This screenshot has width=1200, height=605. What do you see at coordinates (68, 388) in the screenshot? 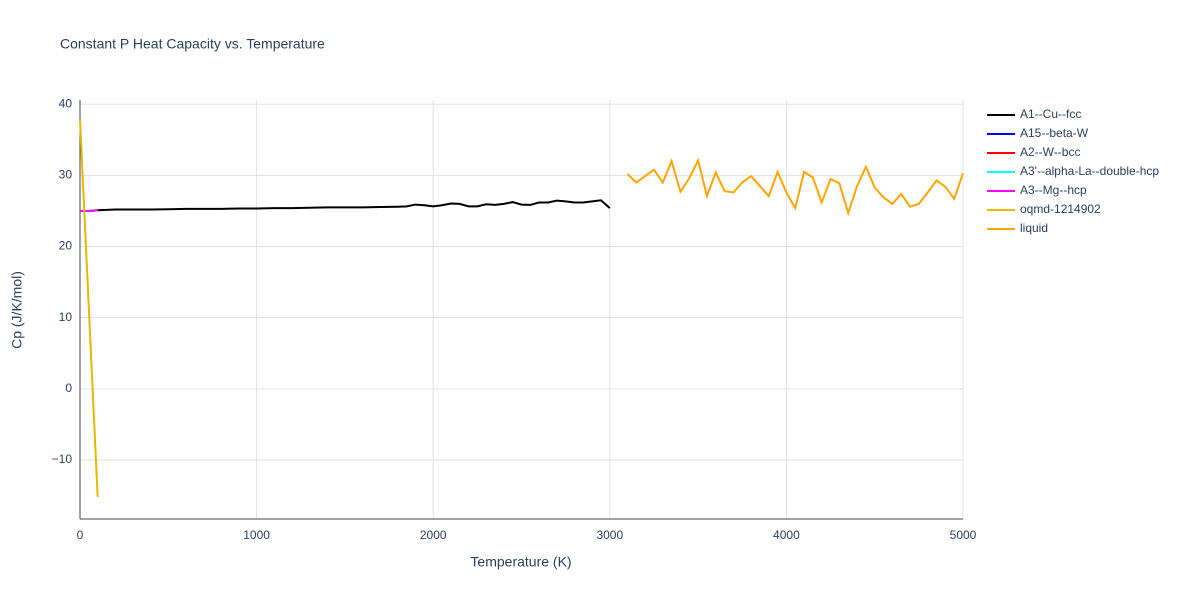
I see `y-tick-label: 0` at bounding box center [68, 388].